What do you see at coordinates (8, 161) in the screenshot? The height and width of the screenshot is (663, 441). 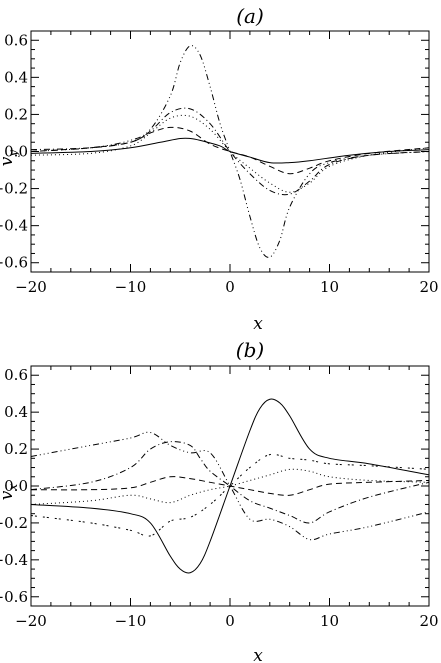 I see `panel-a-y-axis-label-main: v` at bounding box center [8, 161].